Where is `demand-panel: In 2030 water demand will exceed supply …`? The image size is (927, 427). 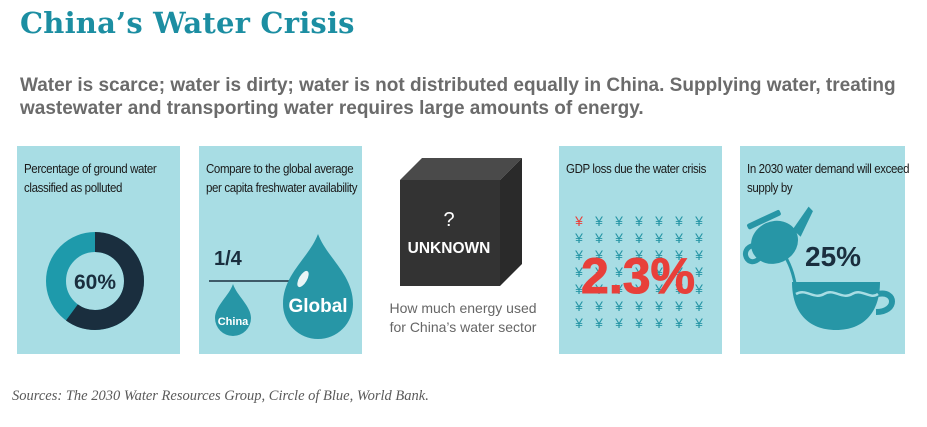 demand-panel: In 2030 water demand will exceed supply … is located at coordinates (824, 250).